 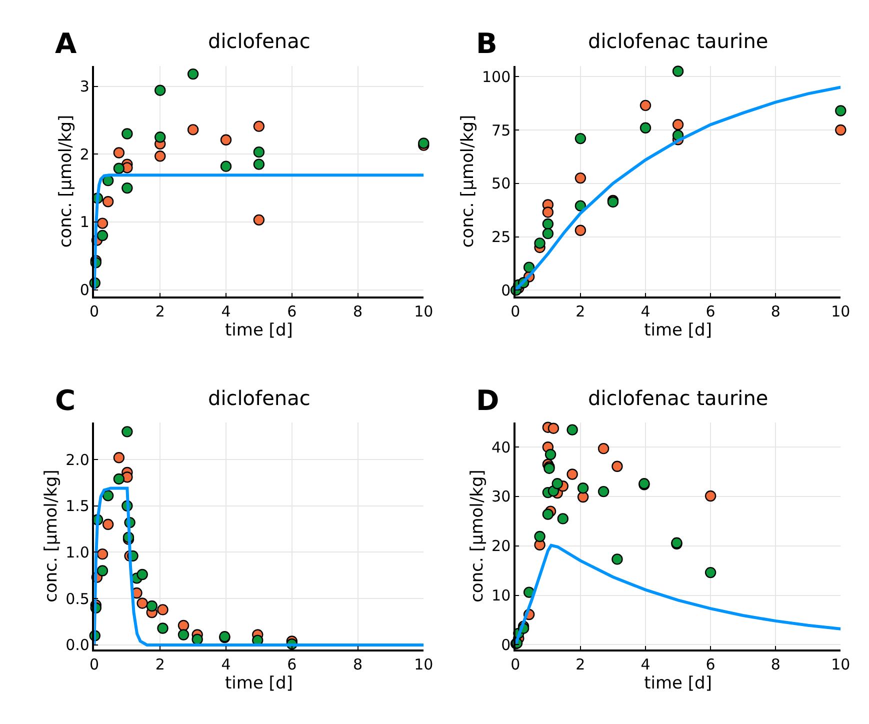 I want to click on y-tick-label: 0.5, so click(x=78, y=599).